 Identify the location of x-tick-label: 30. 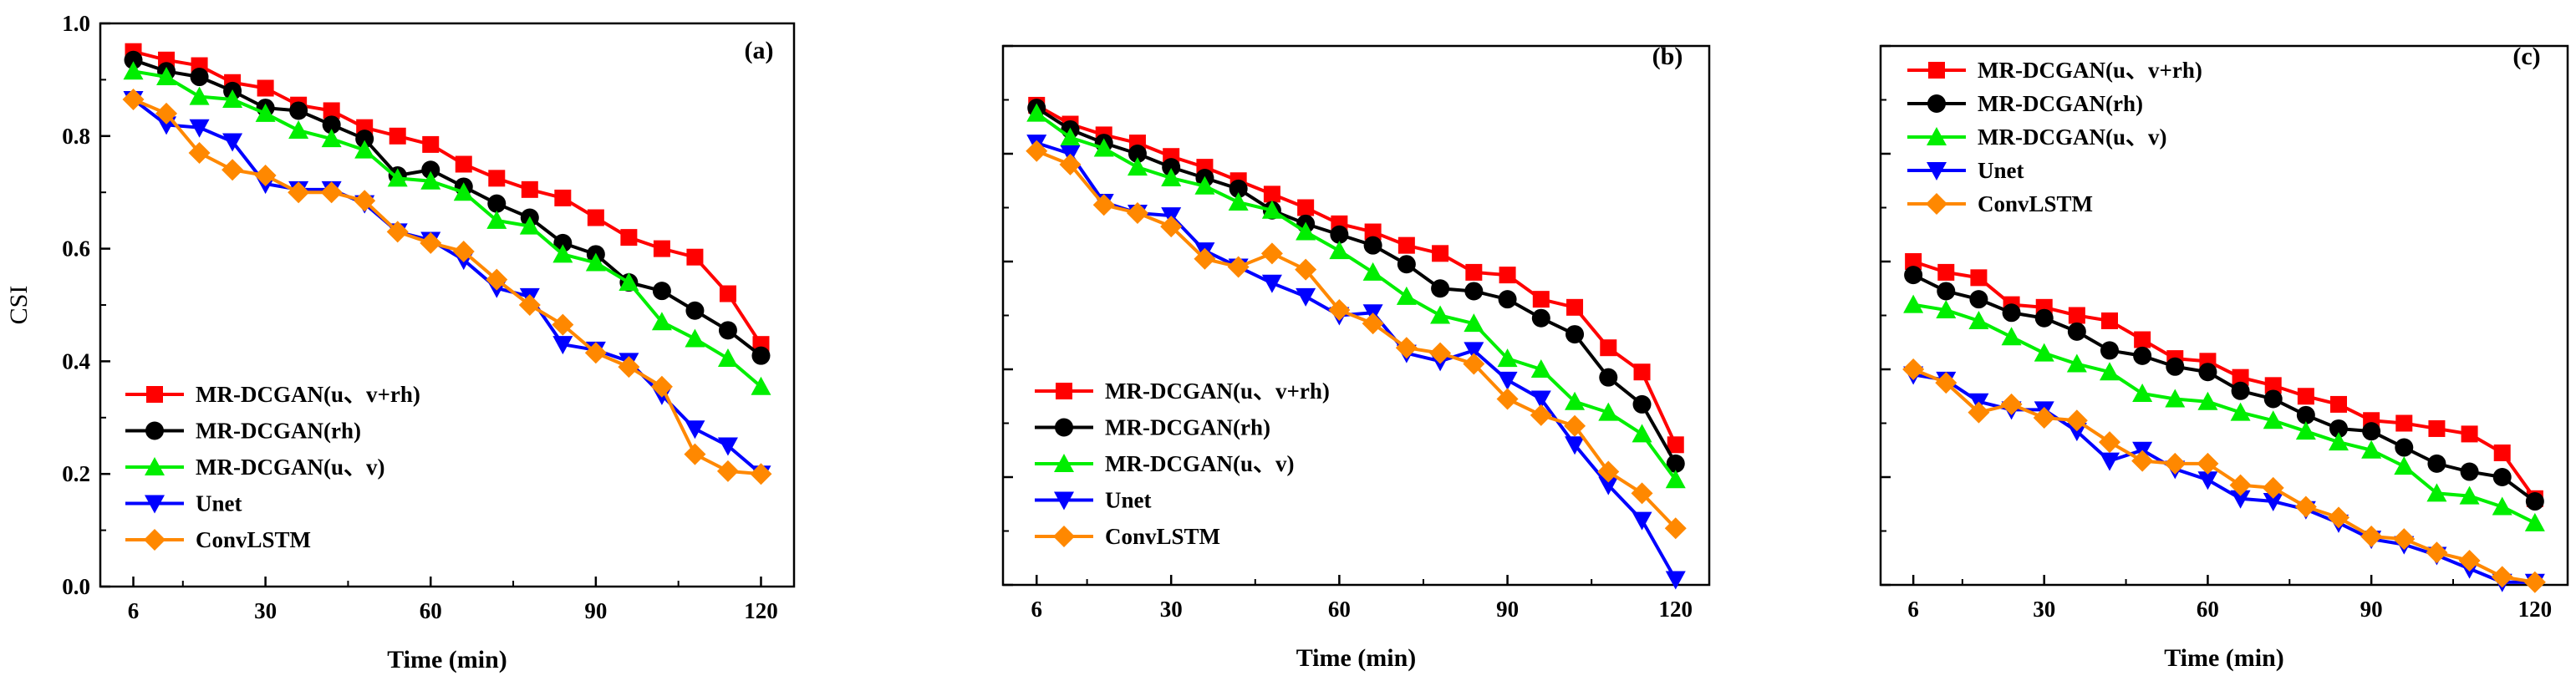
(1171, 609).